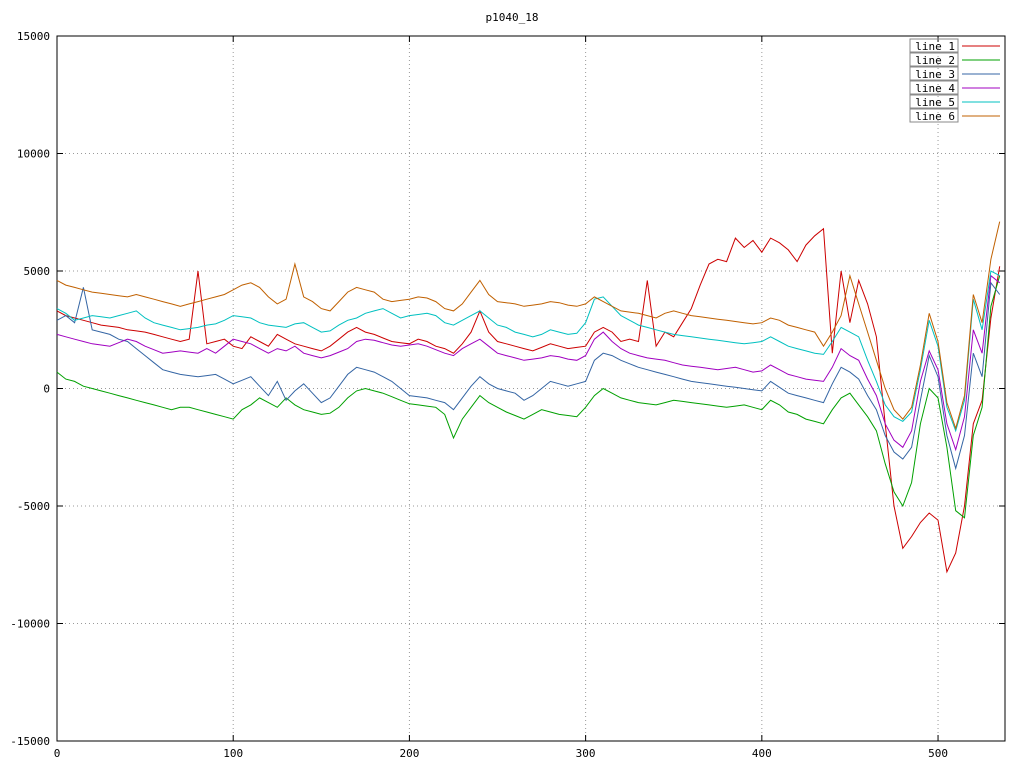 The width and height of the screenshot is (1024, 768). Describe the element at coordinates (46, 389) in the screenshot. I see `y-tick-label: 0` at that location.